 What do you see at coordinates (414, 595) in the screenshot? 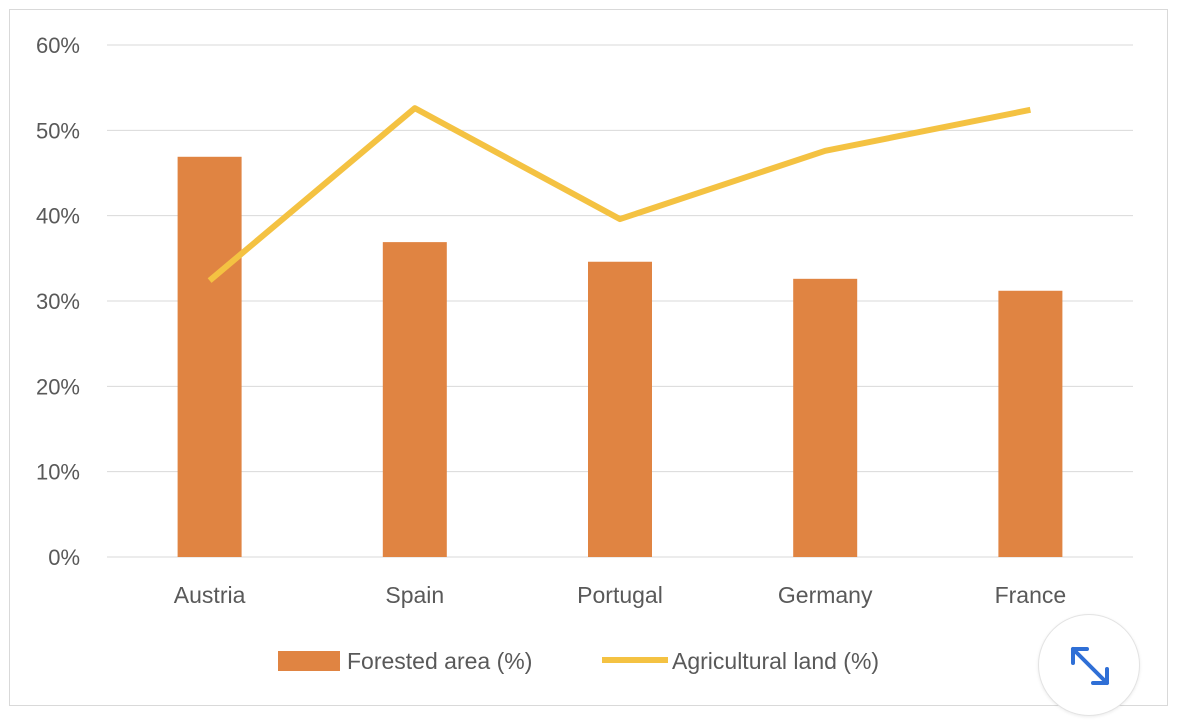
I see `x-tick-label: Spain` at bounding box center [414, 595].